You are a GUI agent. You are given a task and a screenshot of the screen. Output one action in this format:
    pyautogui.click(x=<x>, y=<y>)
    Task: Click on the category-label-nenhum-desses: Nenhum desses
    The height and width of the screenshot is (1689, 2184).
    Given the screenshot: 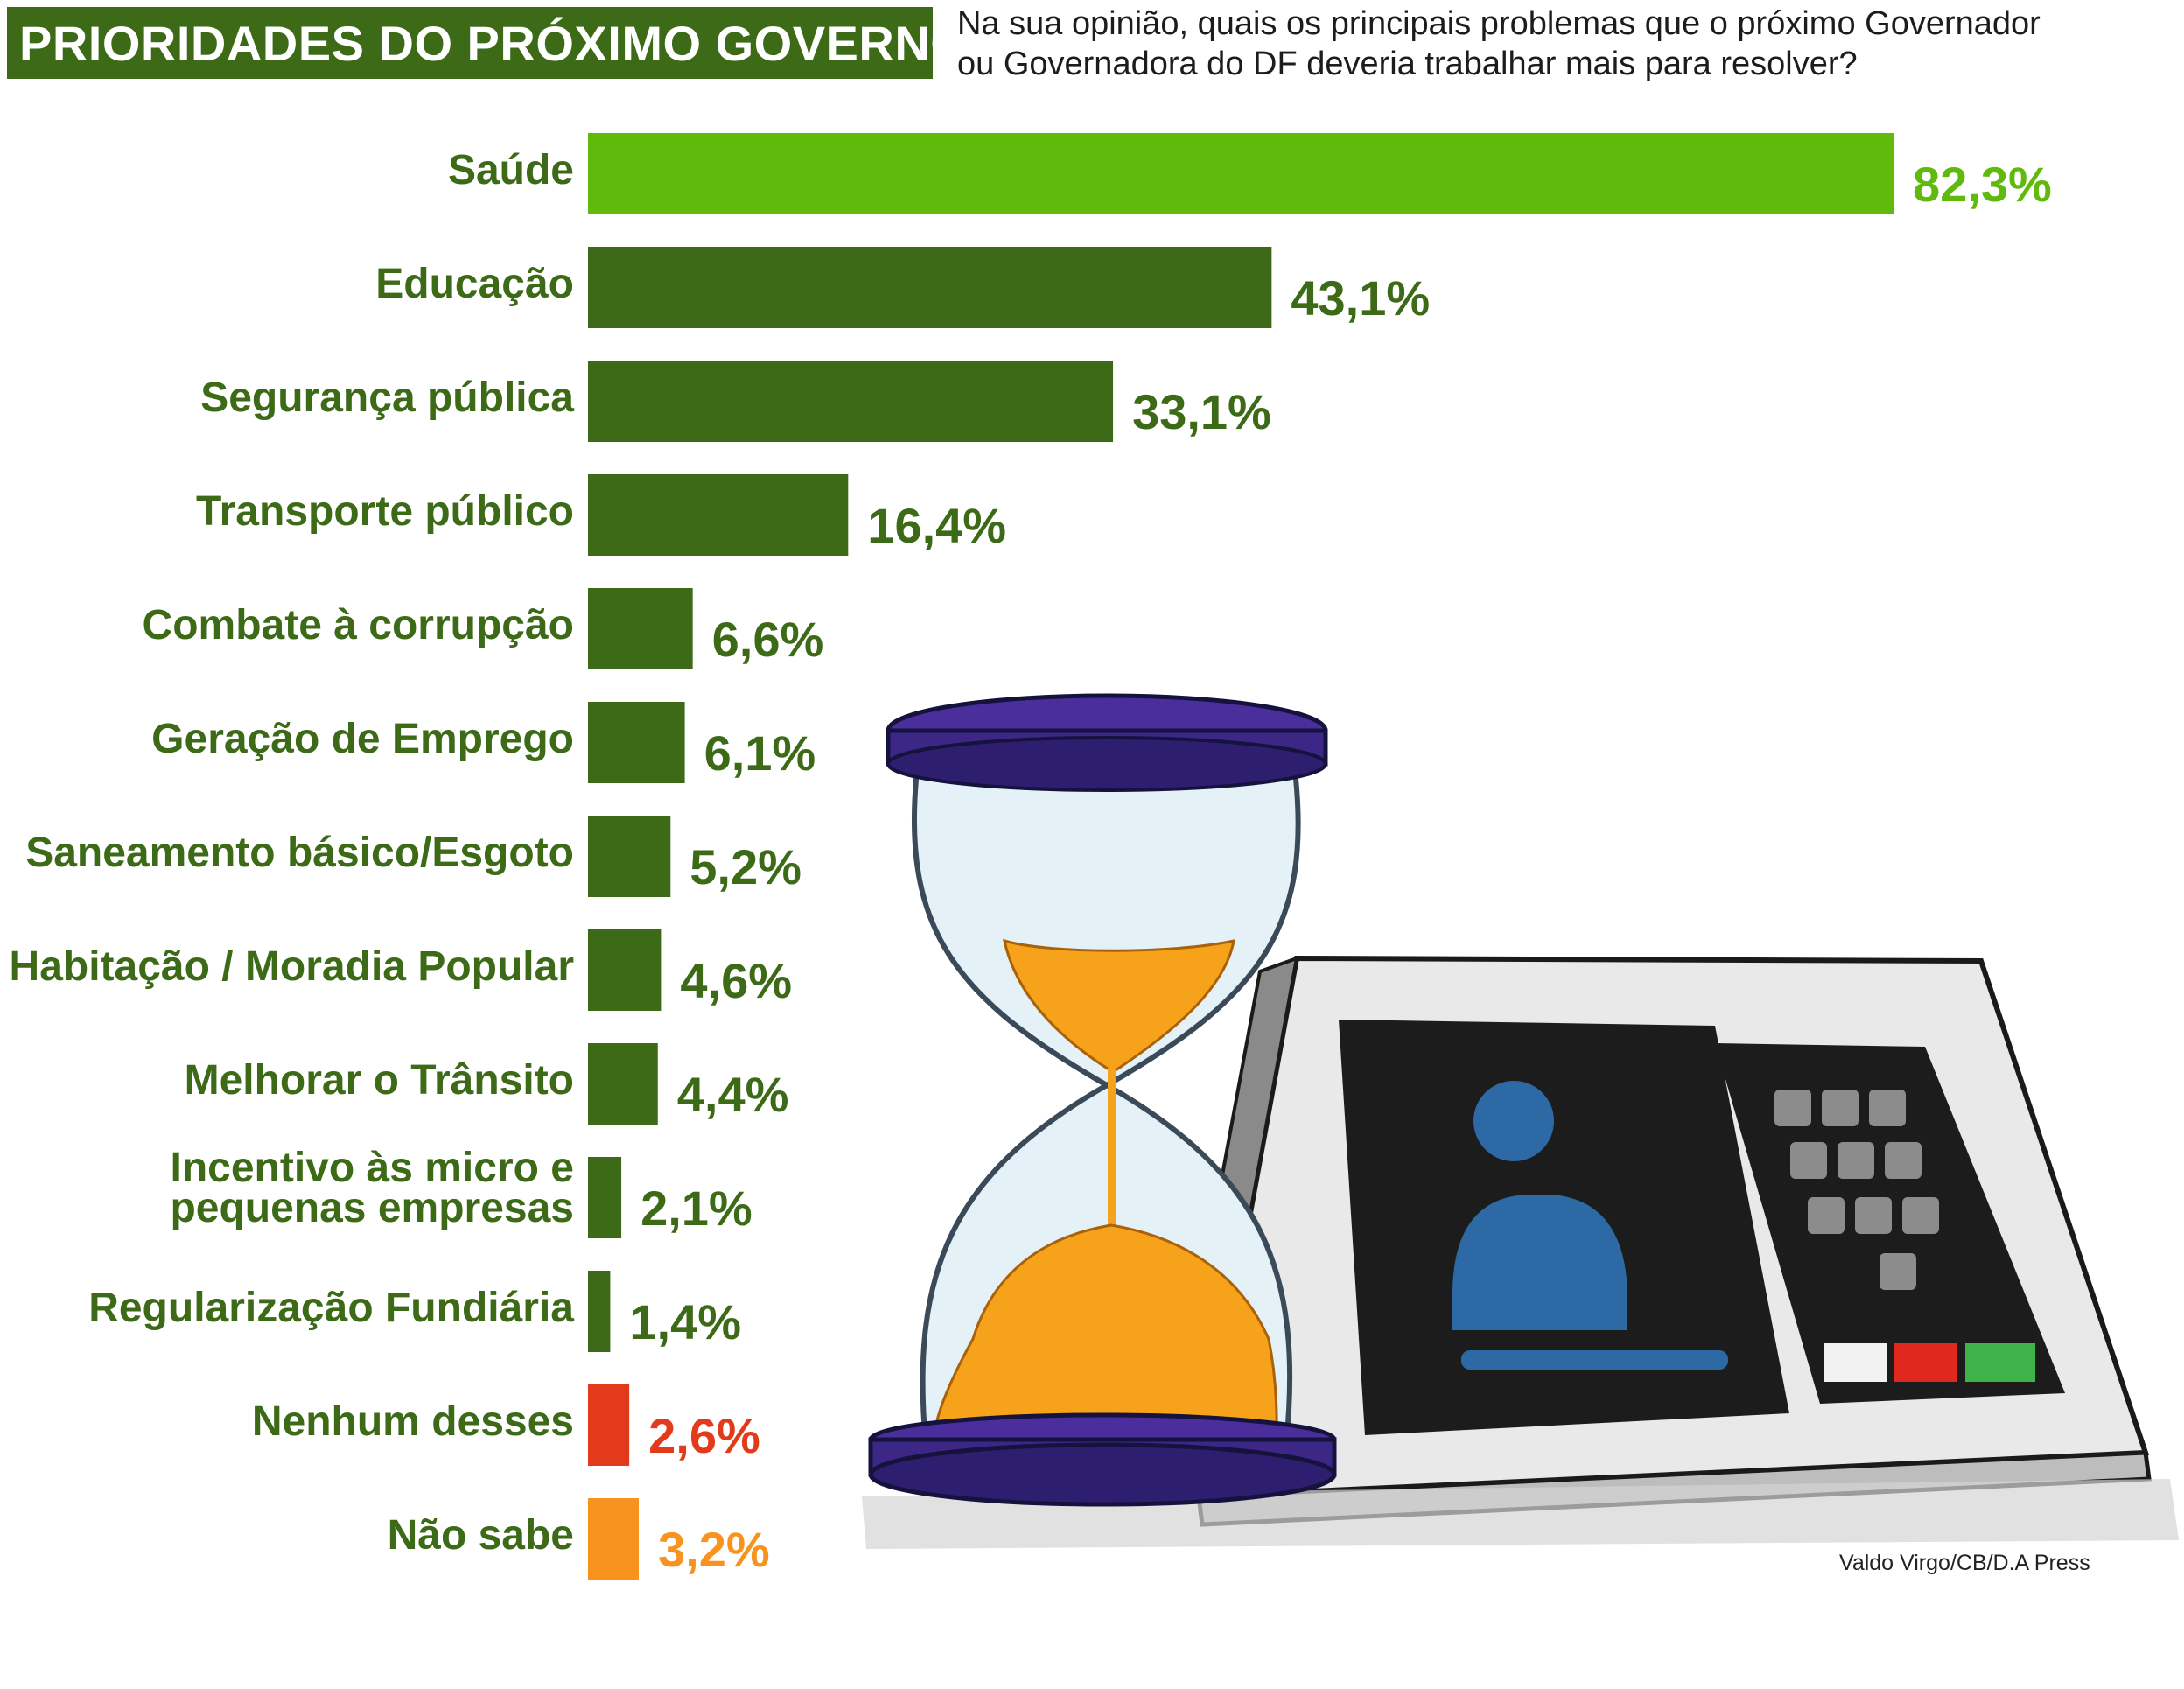 What is the action you would take?
    pyautogui.click(x=413, y=1422)
    